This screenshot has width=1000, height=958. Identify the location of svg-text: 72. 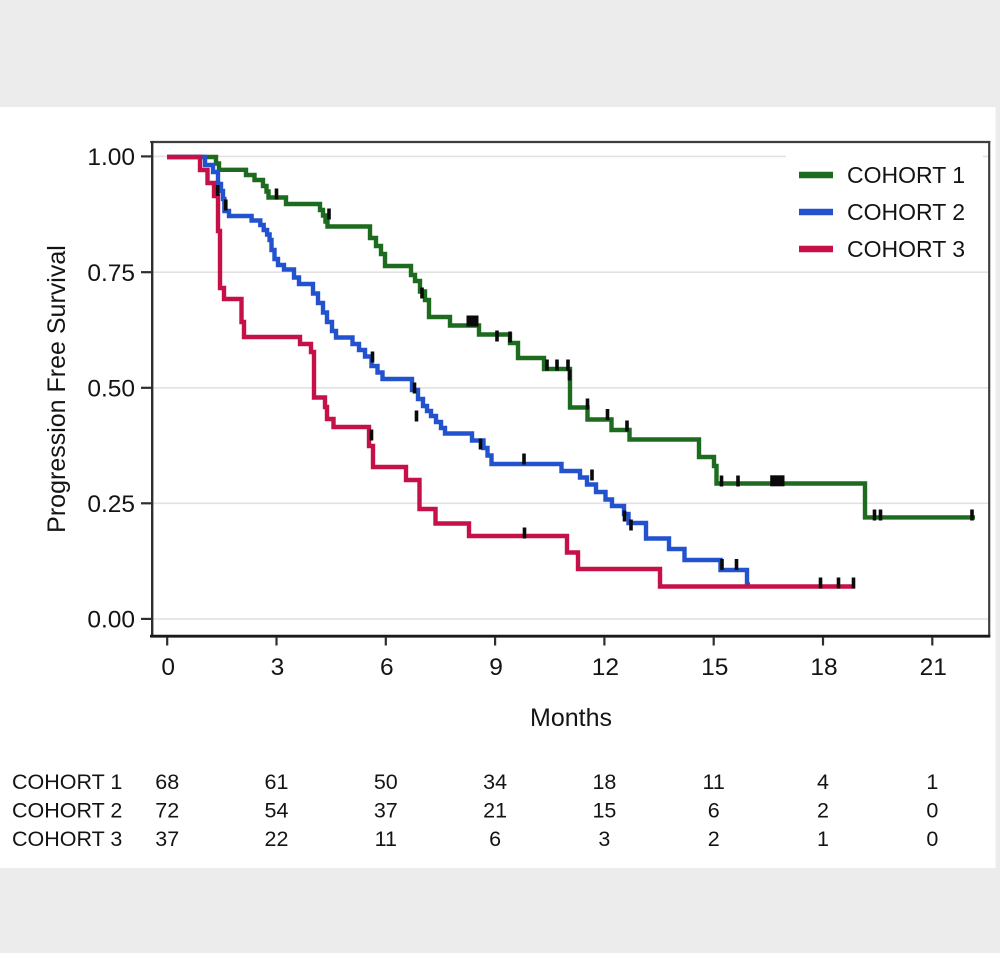
(167, 811).